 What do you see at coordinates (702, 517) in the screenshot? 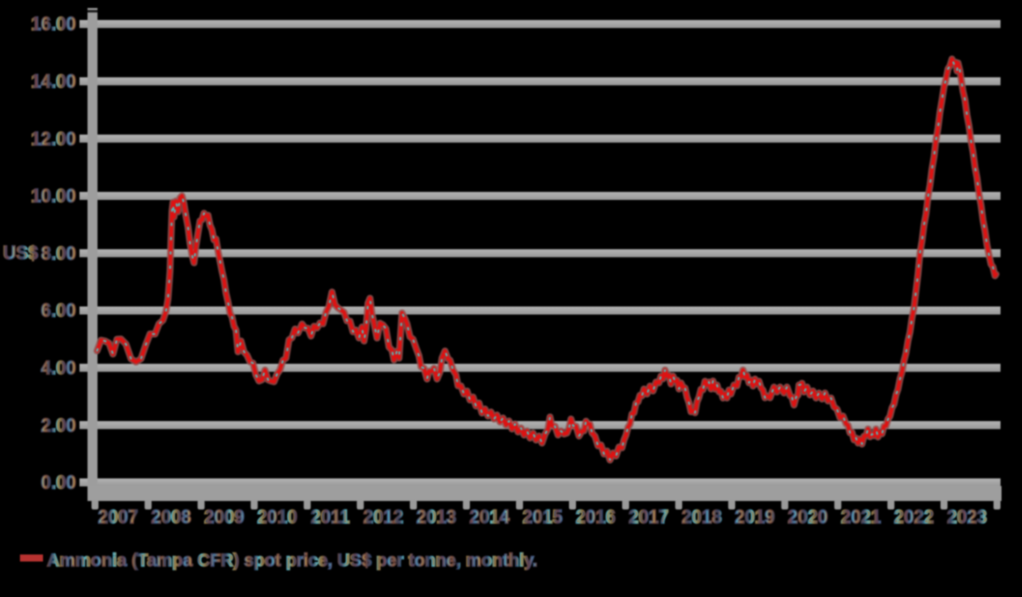
I see `svg-text: 2018` at bounding box center [702, 517].